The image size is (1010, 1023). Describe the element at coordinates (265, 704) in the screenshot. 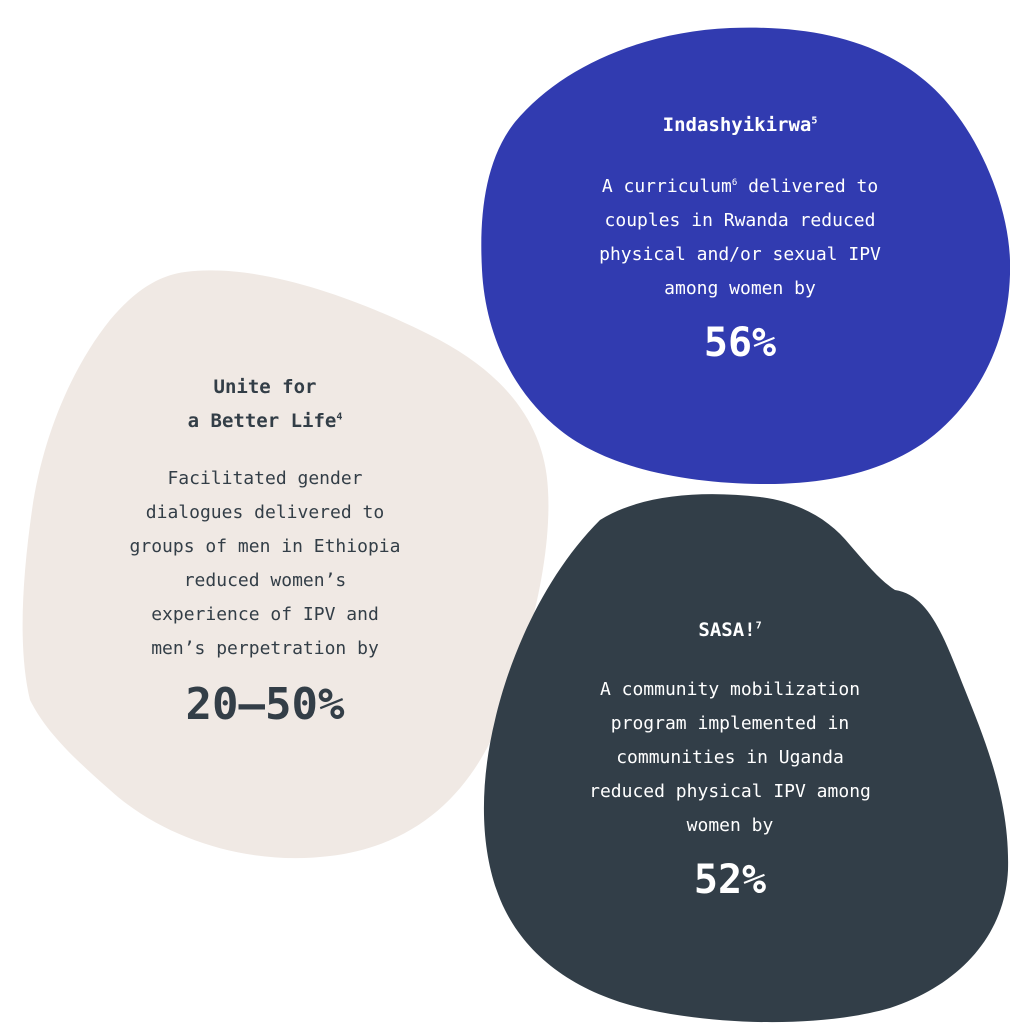

I see `unite-card-statistic: 20–50%` at that location.